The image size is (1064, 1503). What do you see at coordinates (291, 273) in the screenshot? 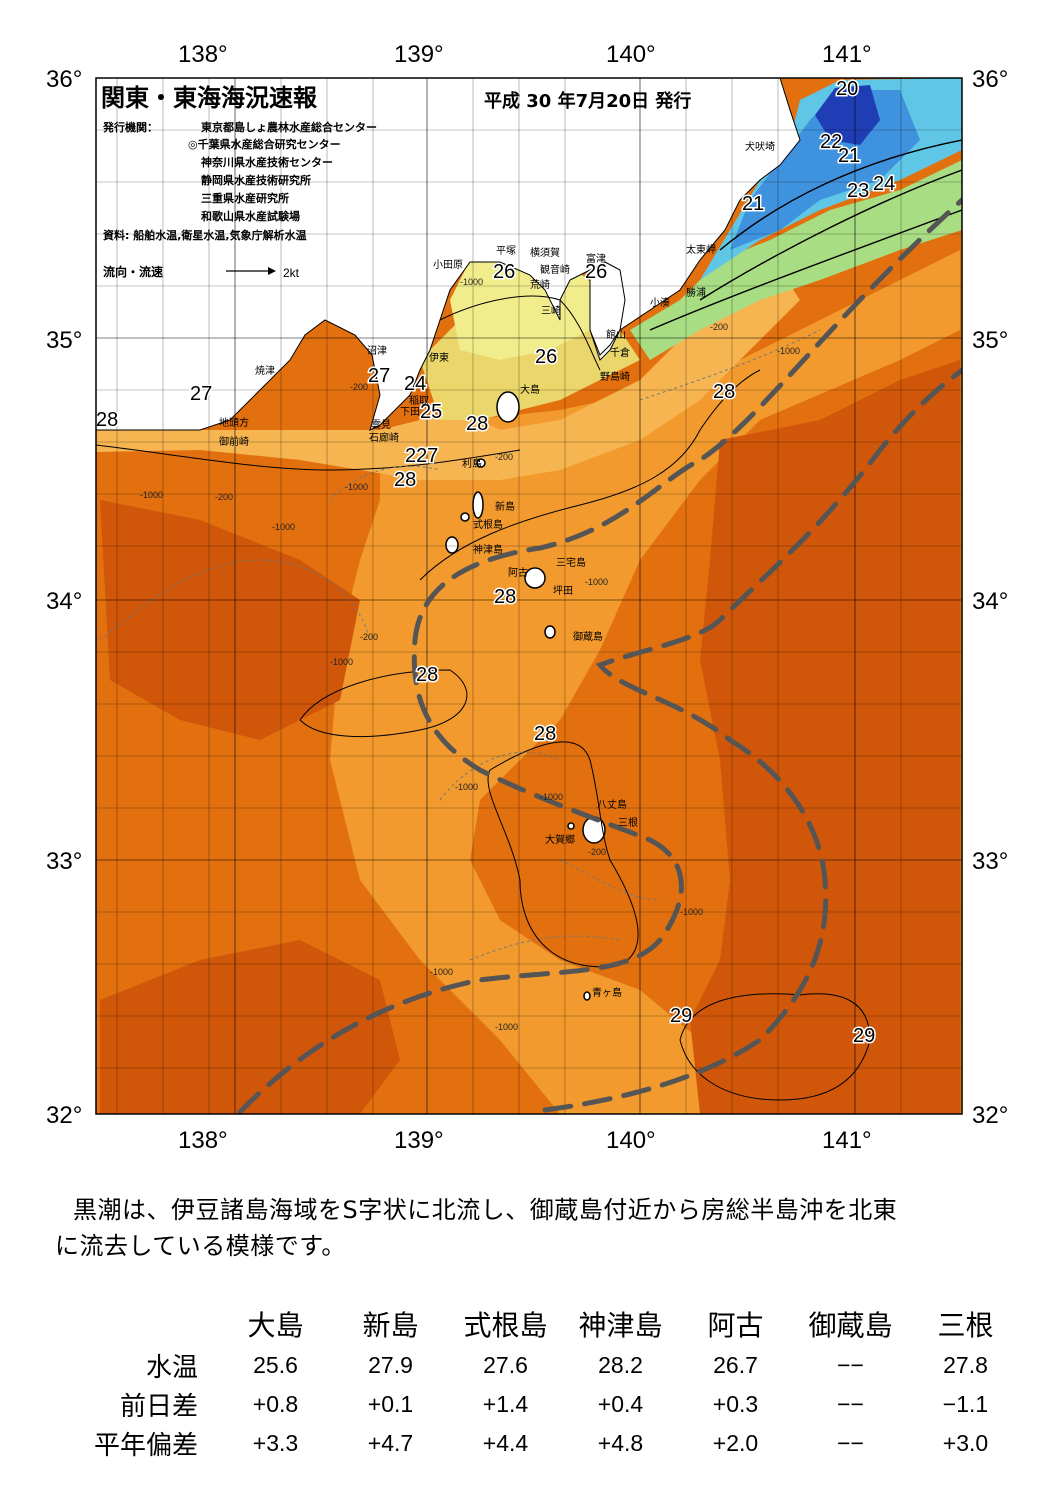
I see `flow-legend-speed: 2kt` at bounding box center [291, 273].